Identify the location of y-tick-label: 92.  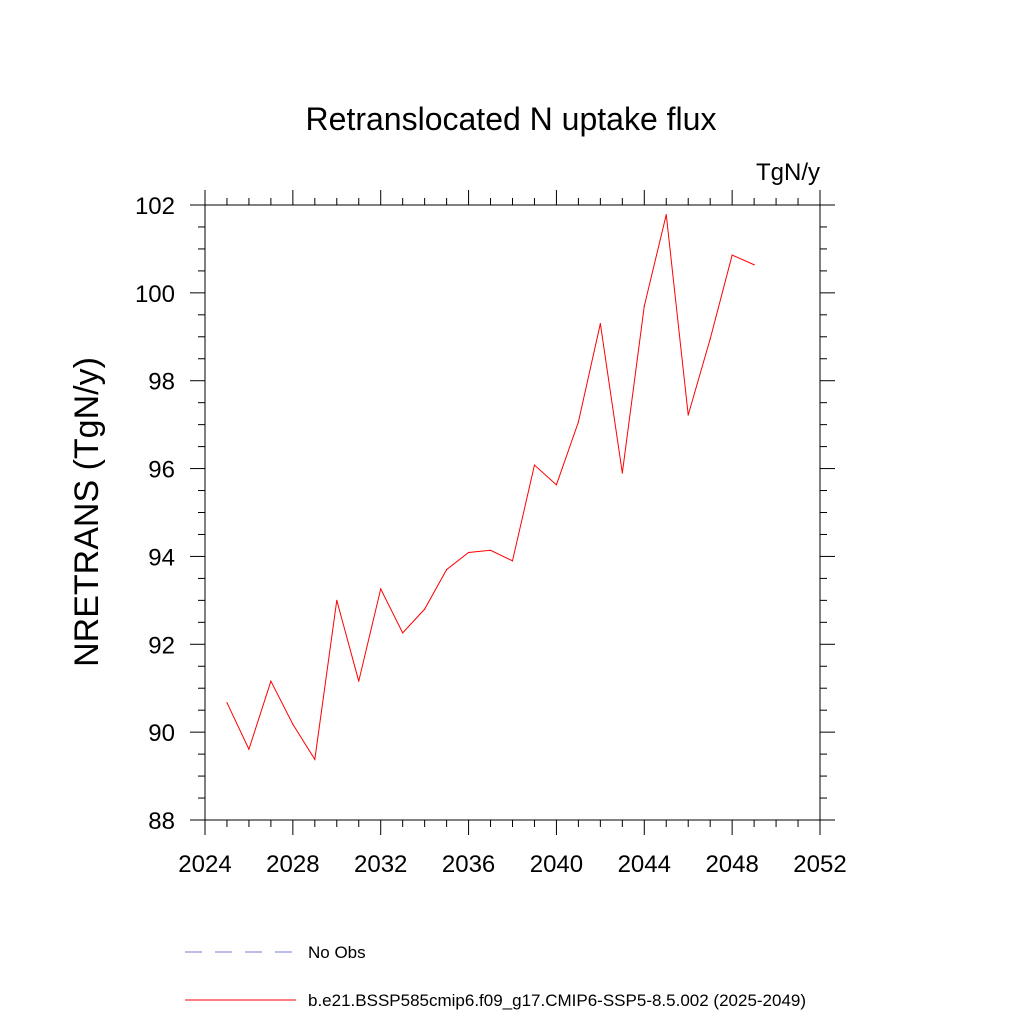
(161, 645).